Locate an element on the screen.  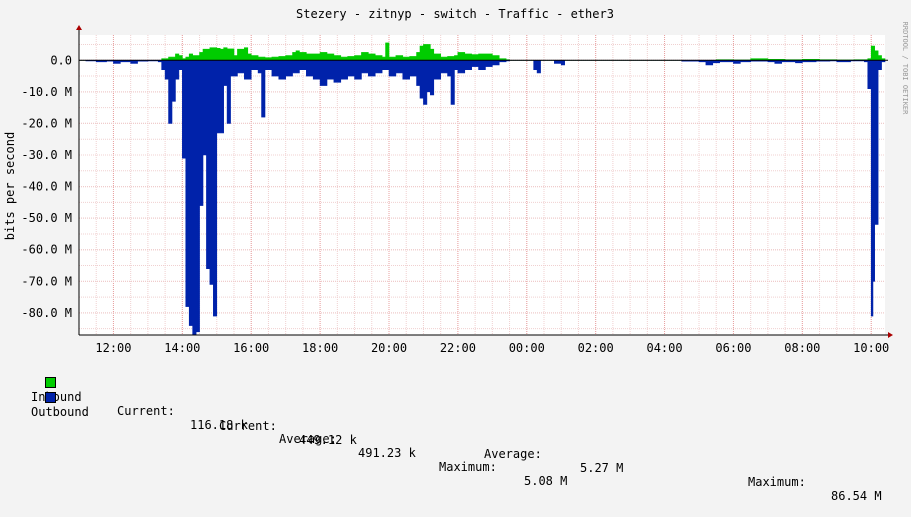
legend-outbound-average-label: Average: is located at coordinates (513, 454).